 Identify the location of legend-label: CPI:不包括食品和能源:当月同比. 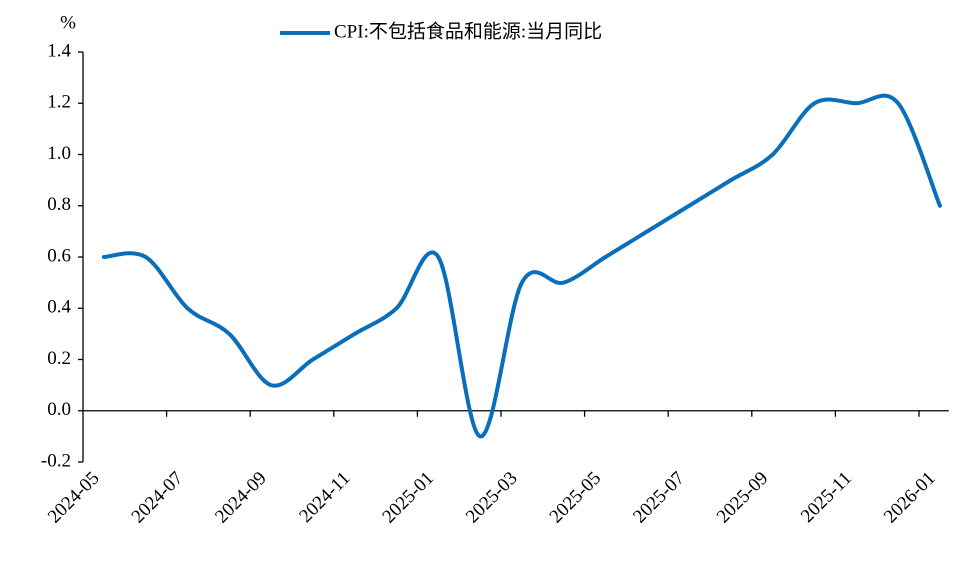
(468, 31).